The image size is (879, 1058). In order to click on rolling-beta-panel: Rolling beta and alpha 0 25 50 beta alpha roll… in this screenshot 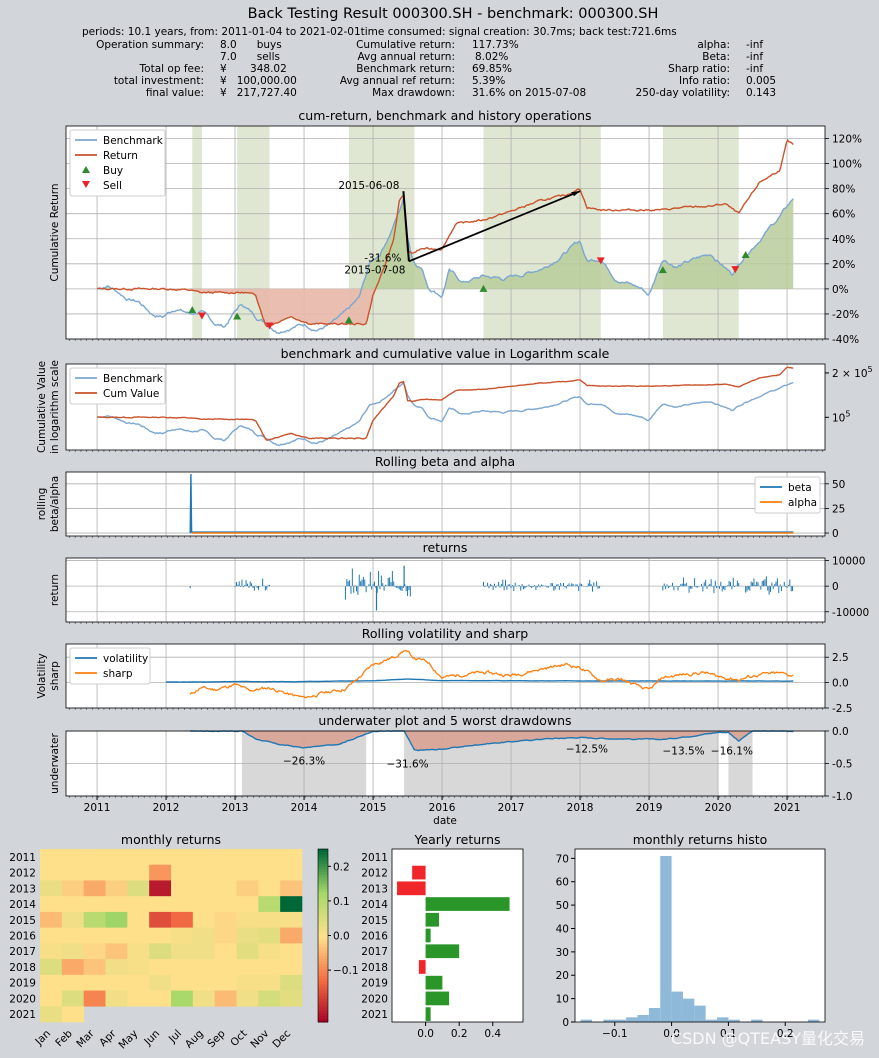, I will do `click(440, 497)`.